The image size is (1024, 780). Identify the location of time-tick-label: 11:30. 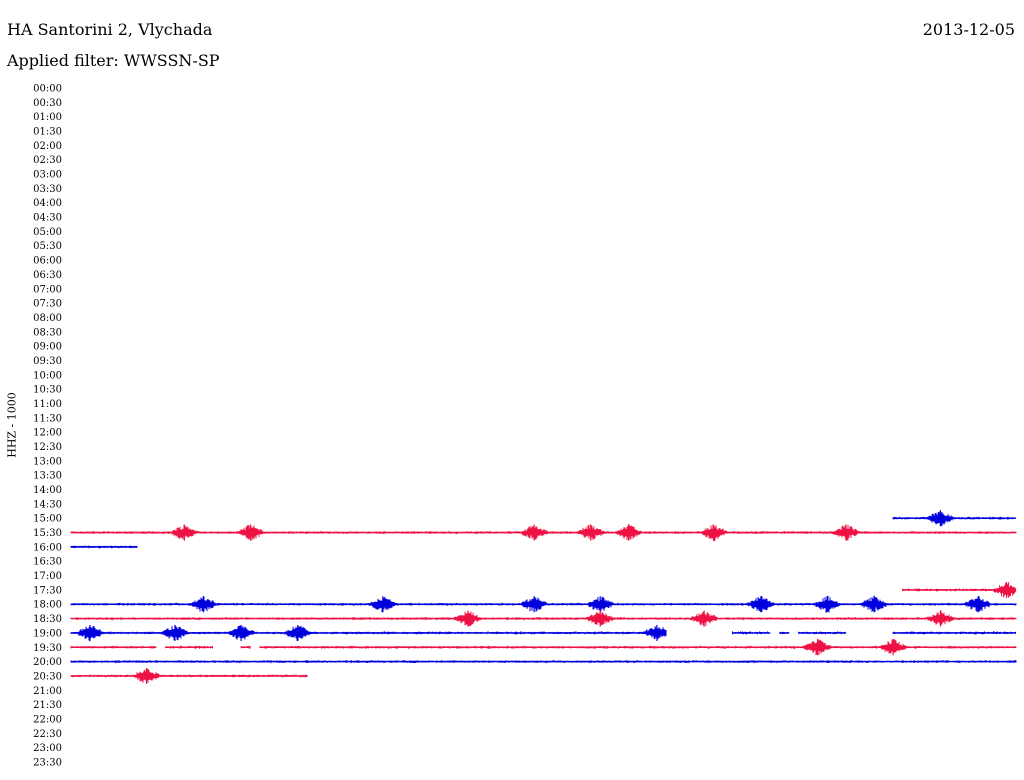
(47, 418).